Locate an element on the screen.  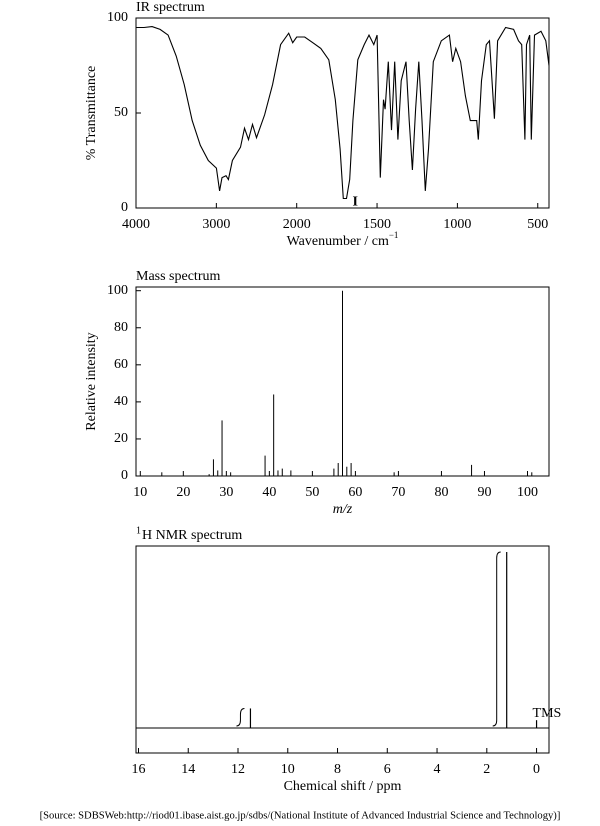
x-axis-label-superscript: −1 is located at coordinates (394, 235).